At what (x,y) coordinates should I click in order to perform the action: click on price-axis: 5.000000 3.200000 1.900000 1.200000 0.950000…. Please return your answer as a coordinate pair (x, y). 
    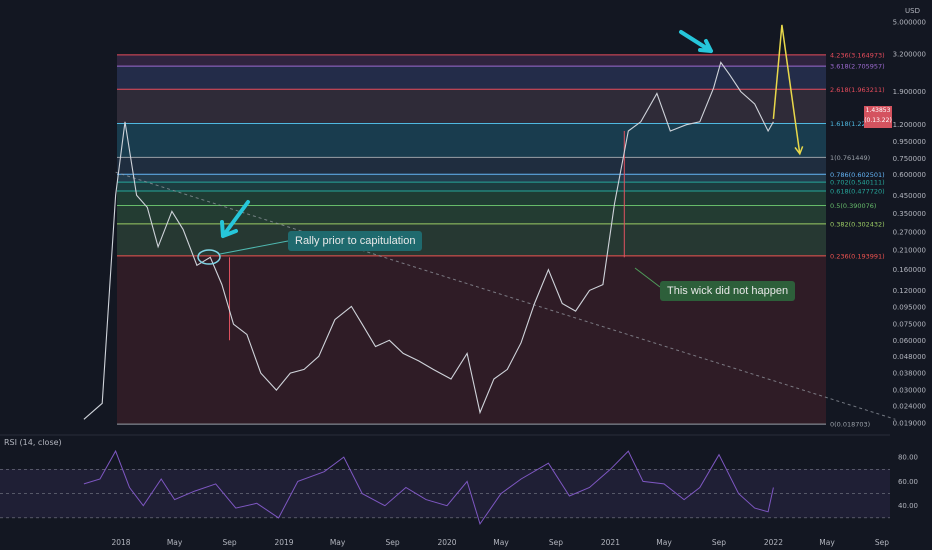
    Looking at the image, I should click on (909, 223).